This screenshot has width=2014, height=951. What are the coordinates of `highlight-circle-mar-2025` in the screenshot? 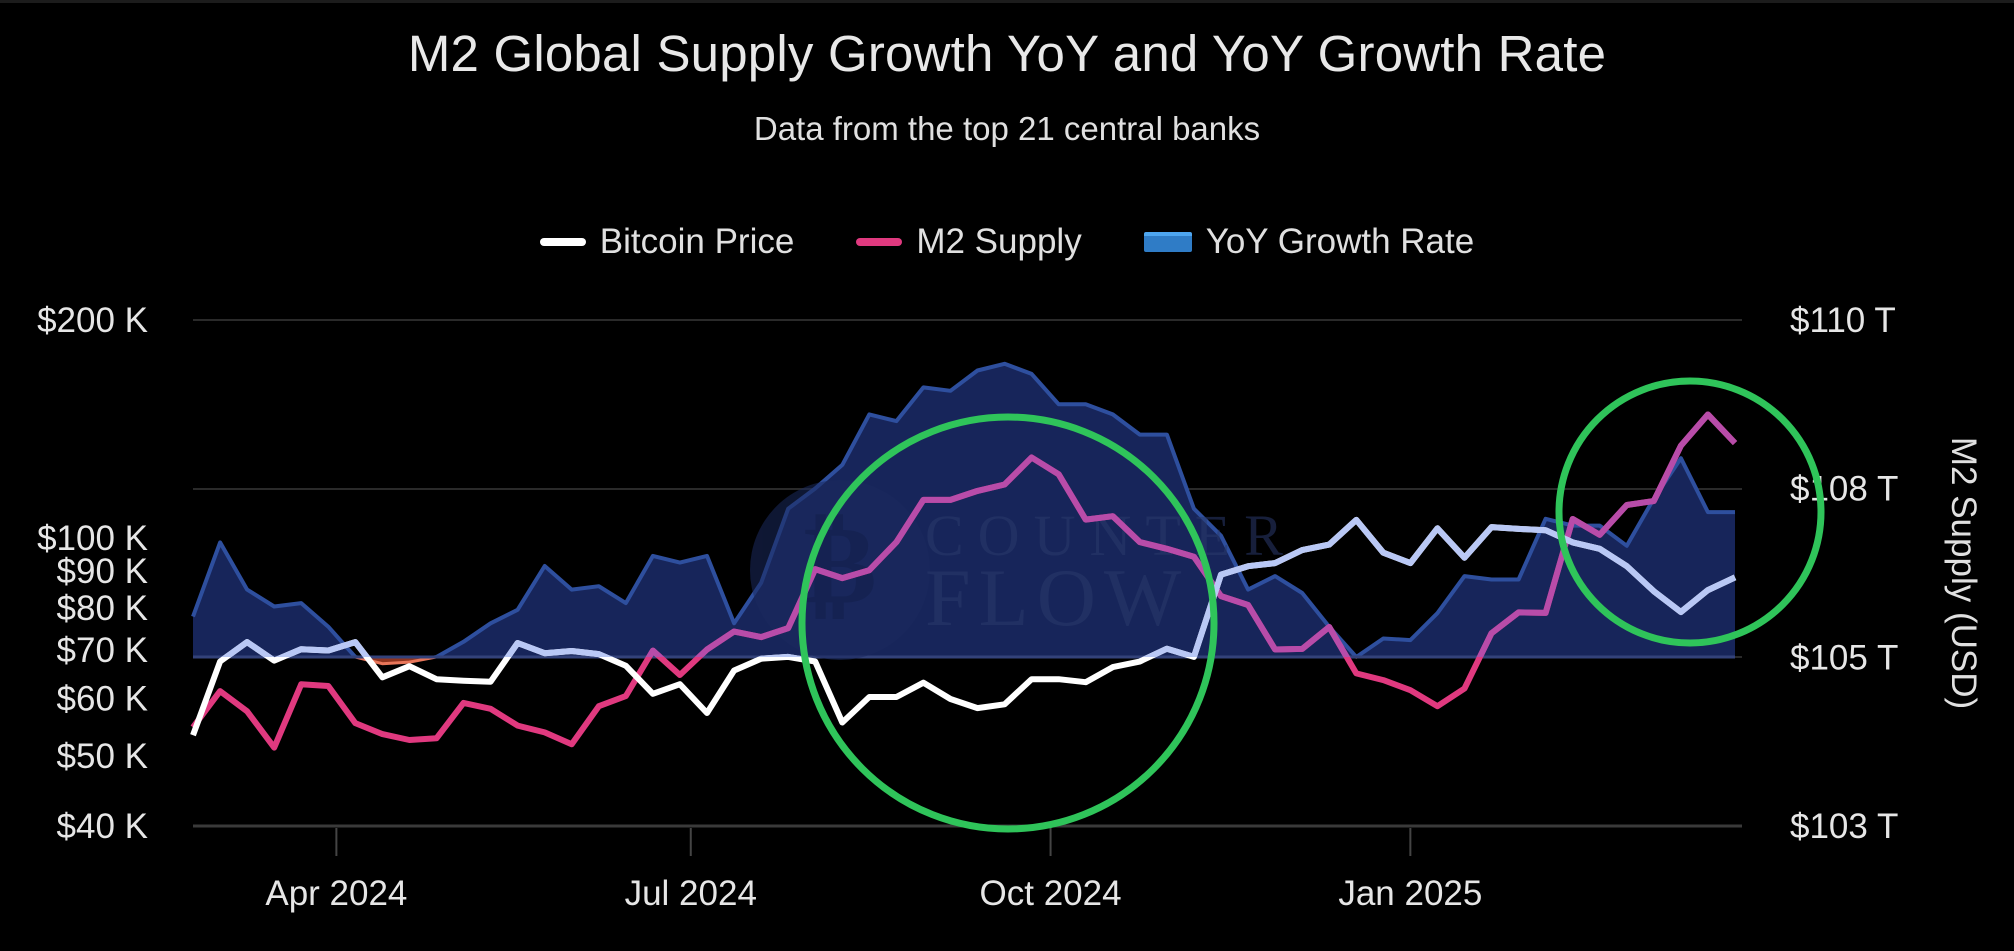 It's located at (1690, 512).